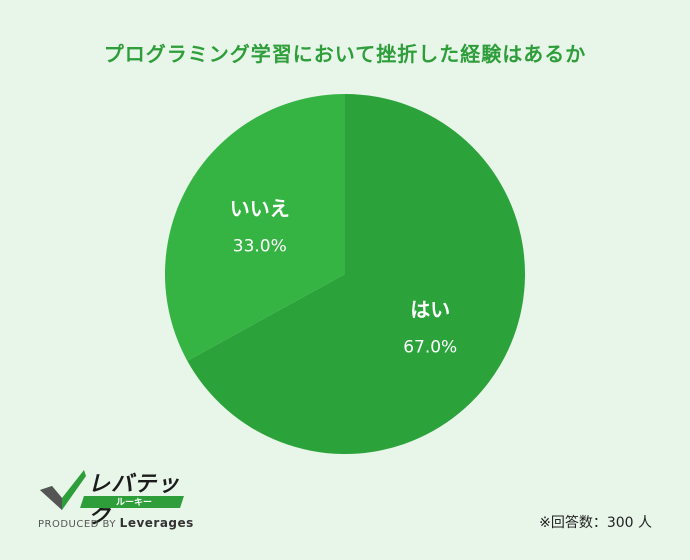 This screenshot has height=560, width=690. What do you see at coordinates (77, 524) in the screenshot?
I see `produced-by-prefix: PRODUCED BY` at bounding box center [77, 524].